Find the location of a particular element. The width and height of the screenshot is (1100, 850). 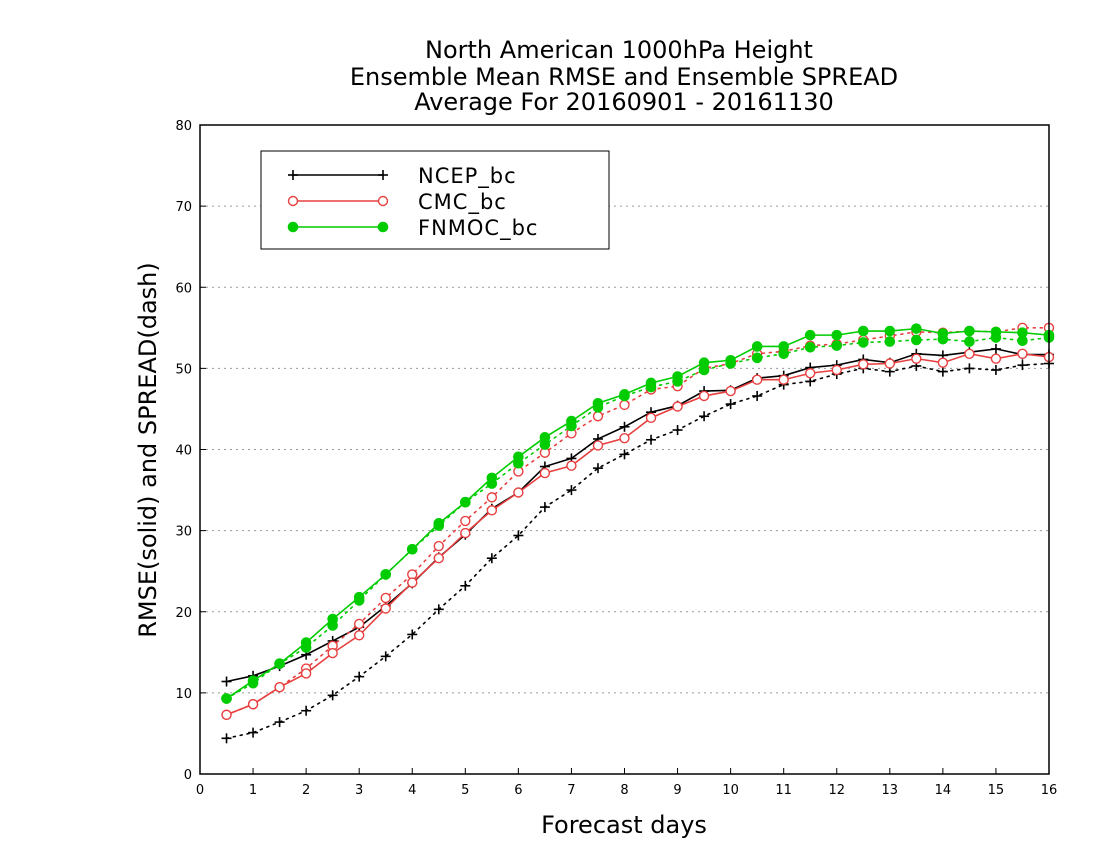

x-tick-label-7: 7 is located at coordinates (571, 790).